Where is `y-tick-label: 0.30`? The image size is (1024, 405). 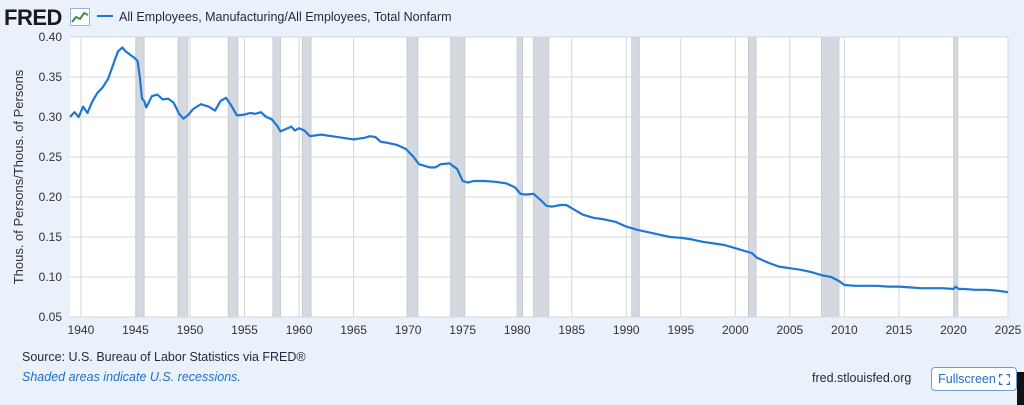
y-tick-label: 0.30 is located at coordinates (51, 117).